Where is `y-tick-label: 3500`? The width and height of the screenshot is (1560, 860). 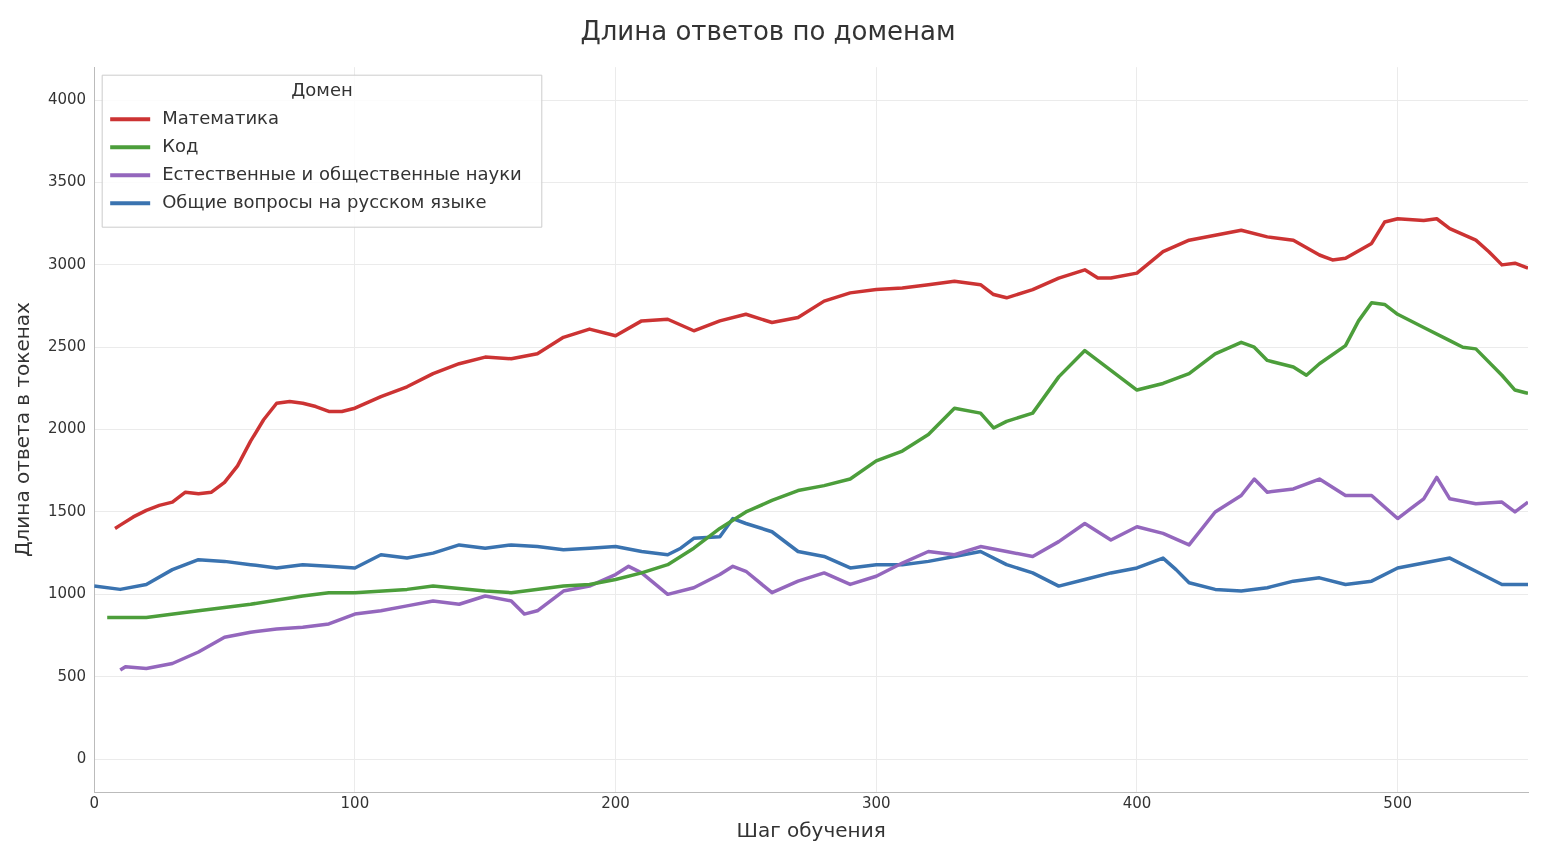 y-tick-label: 3500 is located at coordinates (67, 181).